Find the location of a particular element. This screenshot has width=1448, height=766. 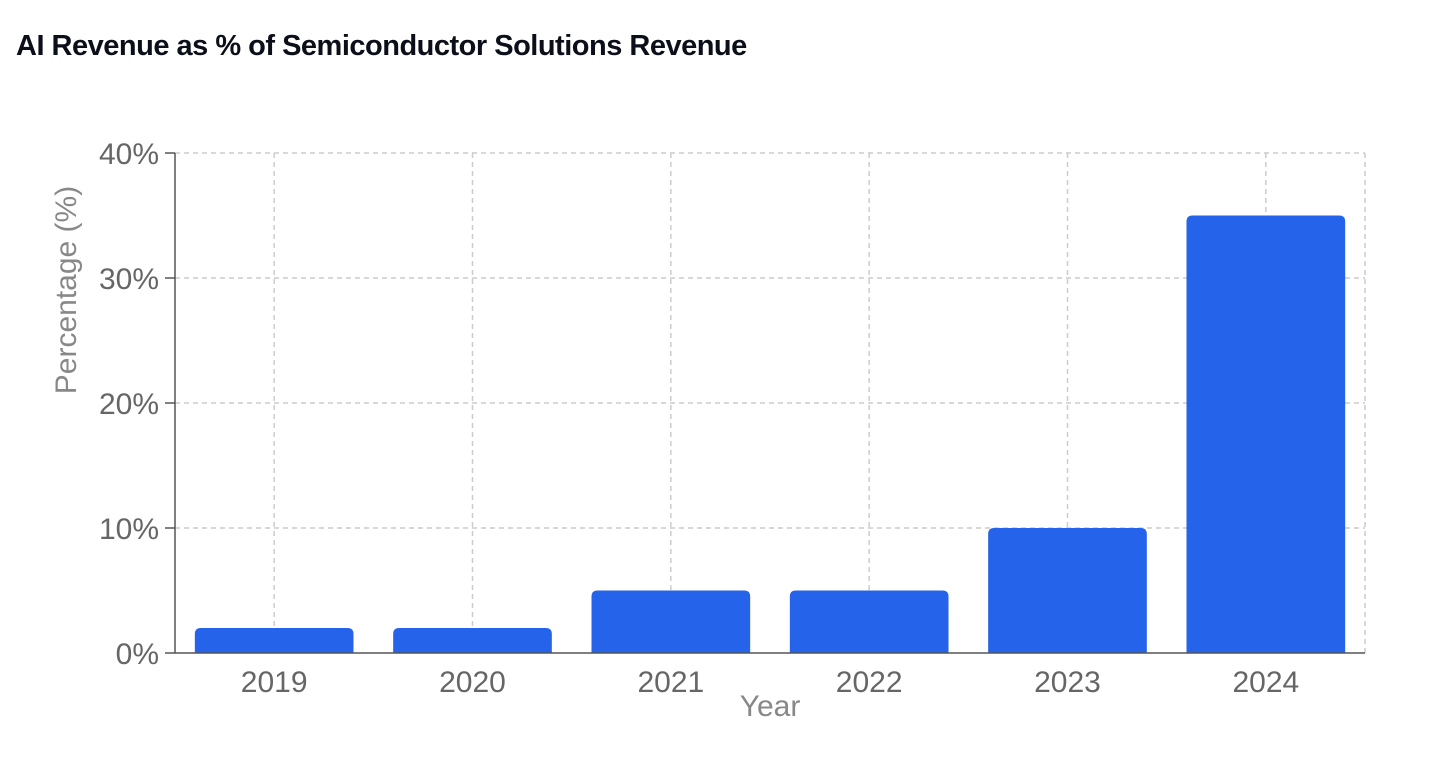

x-tick-label: 2023 is located at coordinates (1067, 682).